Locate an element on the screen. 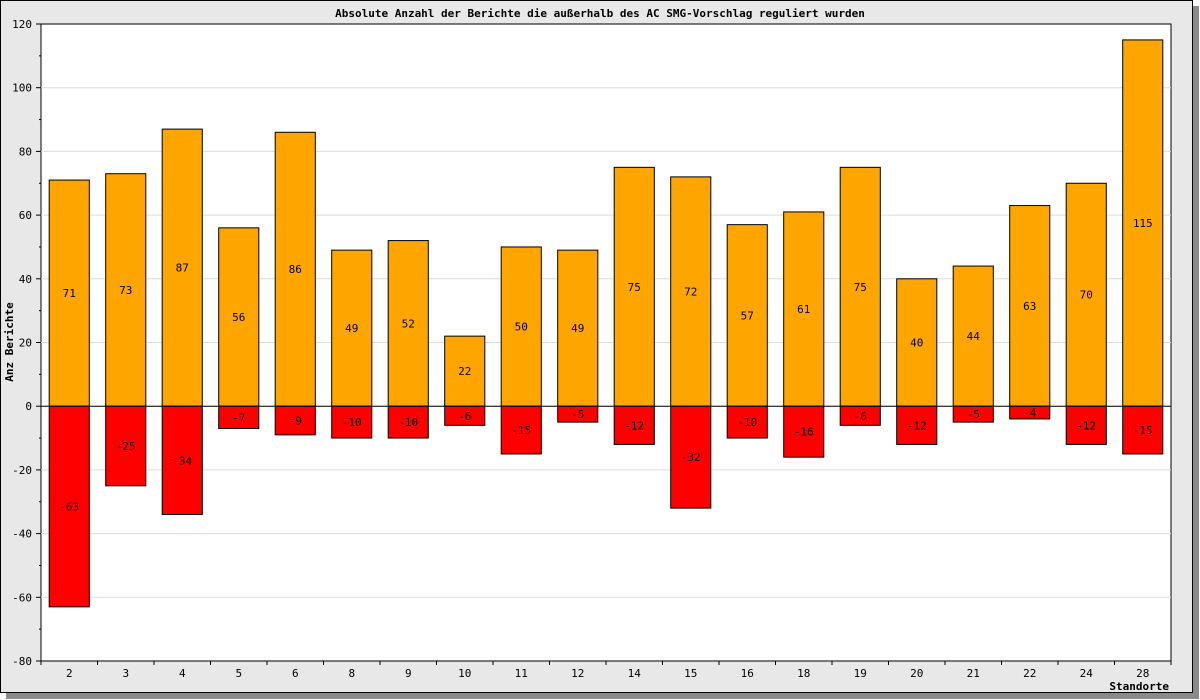  bar-value-label: -9 is located at coordinates (295, 421).